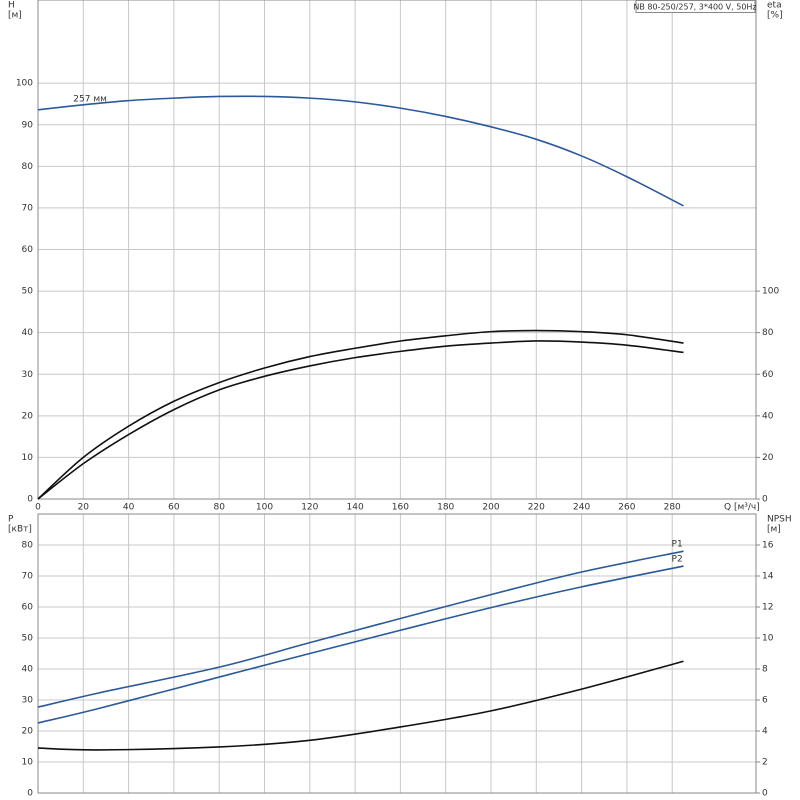 The height and width of the screenshot is (800, 800). I want to click on x-tick-label: 0, so click(38, 508).